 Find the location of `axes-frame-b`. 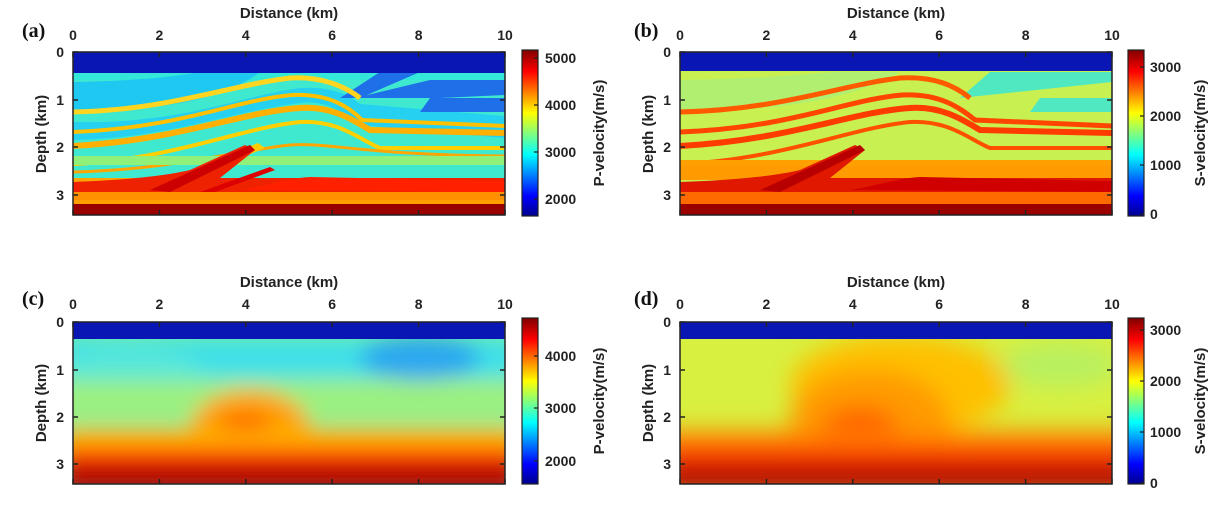

axes-frame-b is located at coordinates (896, 133).